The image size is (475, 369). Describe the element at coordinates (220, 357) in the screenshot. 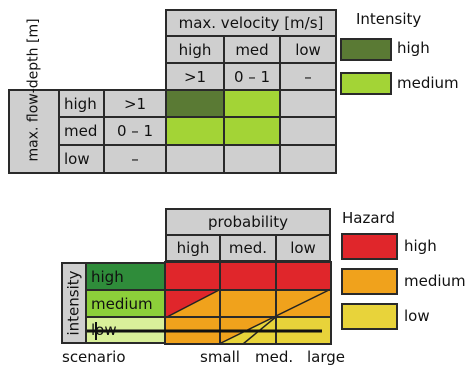

I see `scenario-tick-small: small` at that location.